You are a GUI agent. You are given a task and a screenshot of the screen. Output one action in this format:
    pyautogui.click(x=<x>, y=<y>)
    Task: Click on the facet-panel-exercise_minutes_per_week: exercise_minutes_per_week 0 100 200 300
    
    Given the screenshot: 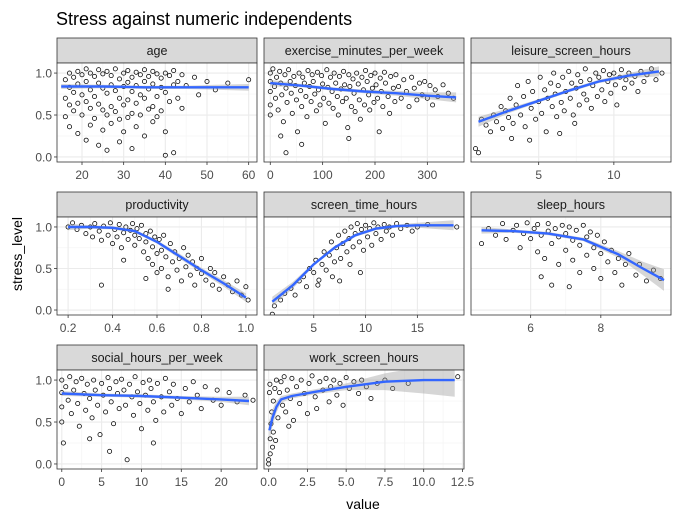 What is the action you would take?
    pyautogui.click(x=364, y=109)
    